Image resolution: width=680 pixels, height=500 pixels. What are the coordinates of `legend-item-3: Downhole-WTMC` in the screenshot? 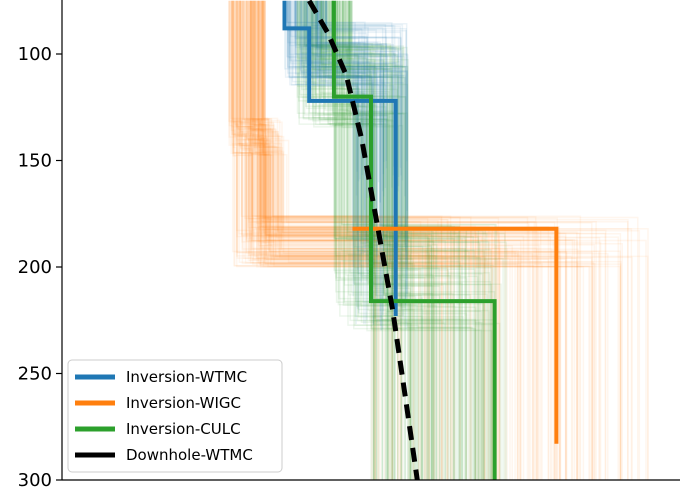 It's located at (164, 455).